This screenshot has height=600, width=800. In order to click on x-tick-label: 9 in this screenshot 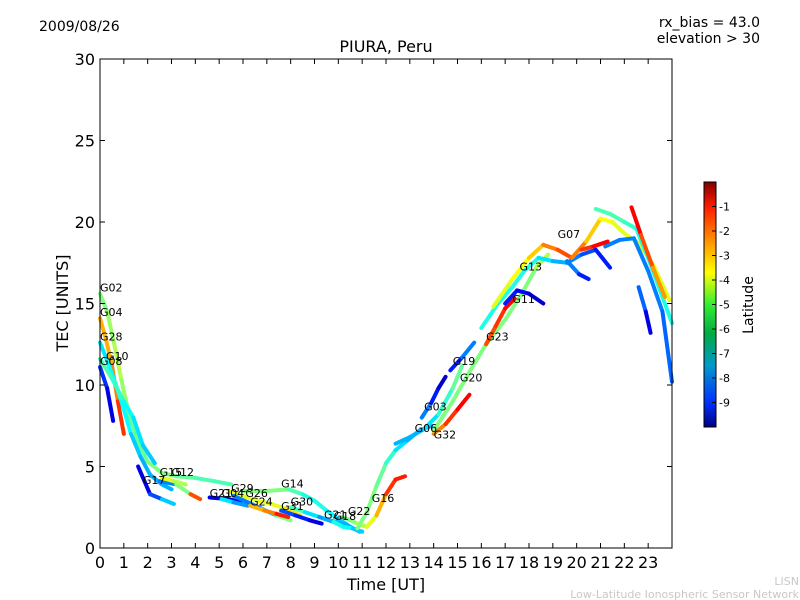, I will do `click(314, 562)`.